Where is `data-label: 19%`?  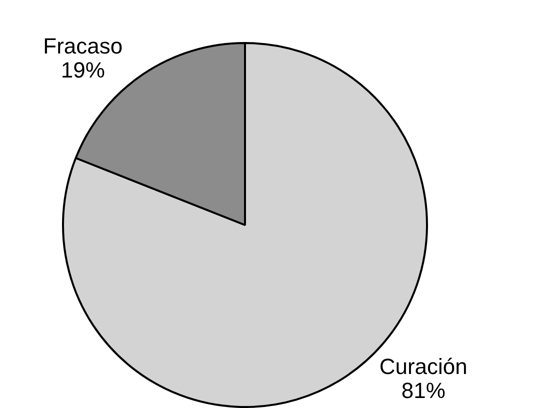
data-label: 19% is located at coordinates (82, 69).